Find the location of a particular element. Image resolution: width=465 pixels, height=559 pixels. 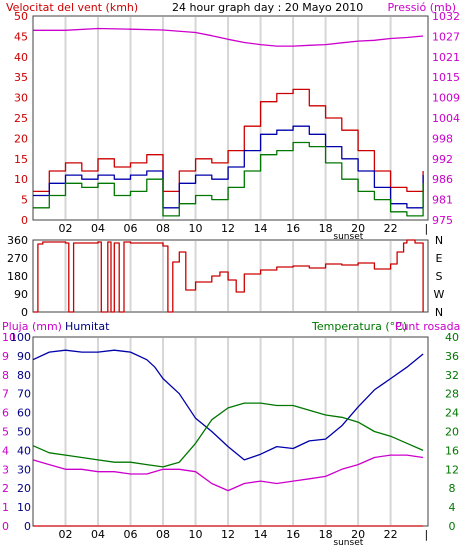

wind-speed-title: Velocitat del vent (kmh) is located at coordinates (72, 7).